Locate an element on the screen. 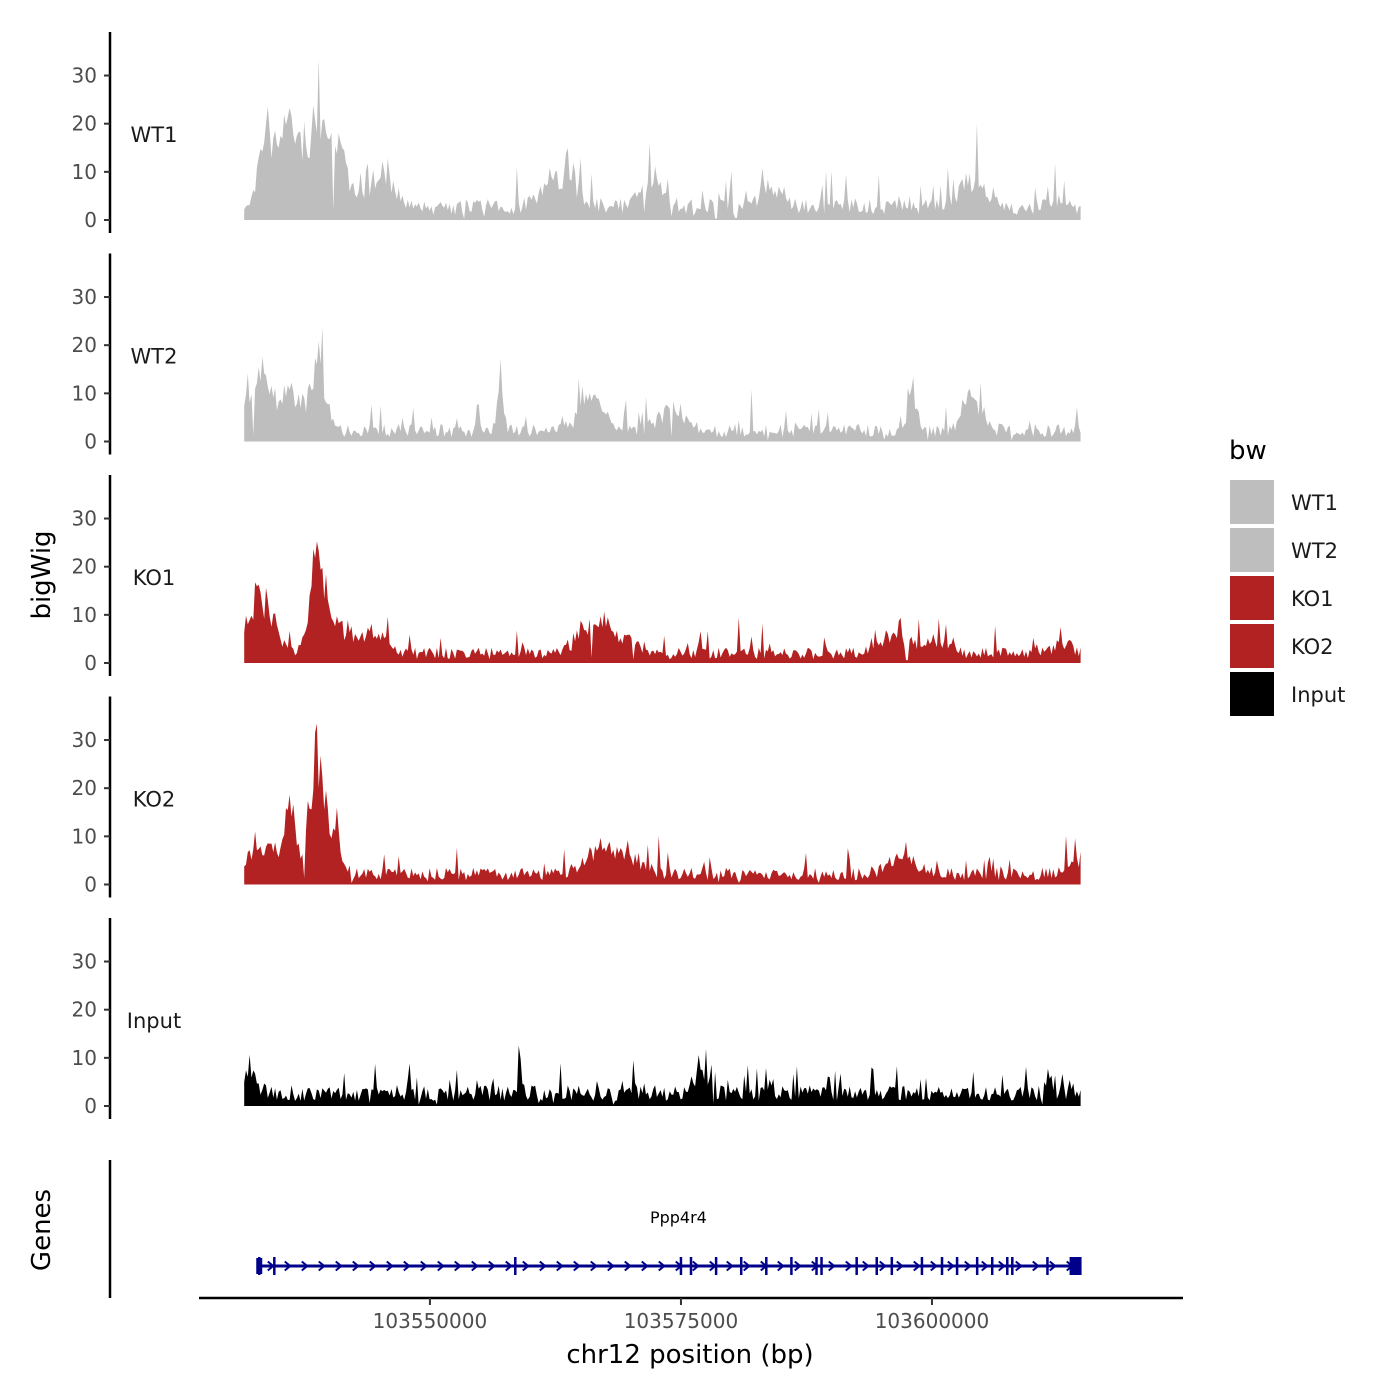 The image size is (1400, 1400). track-panel-ko2: 0 10 20 30 KO2 is located at coordinates (576, 797).